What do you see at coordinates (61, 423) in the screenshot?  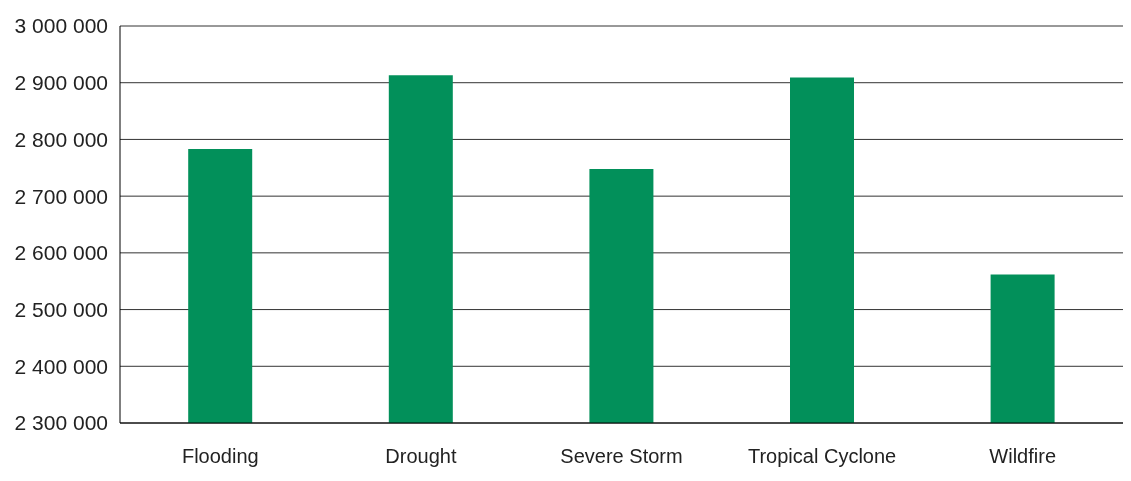 I see `y-tick-label: 2 300 000` at bounding box center [61, 423].